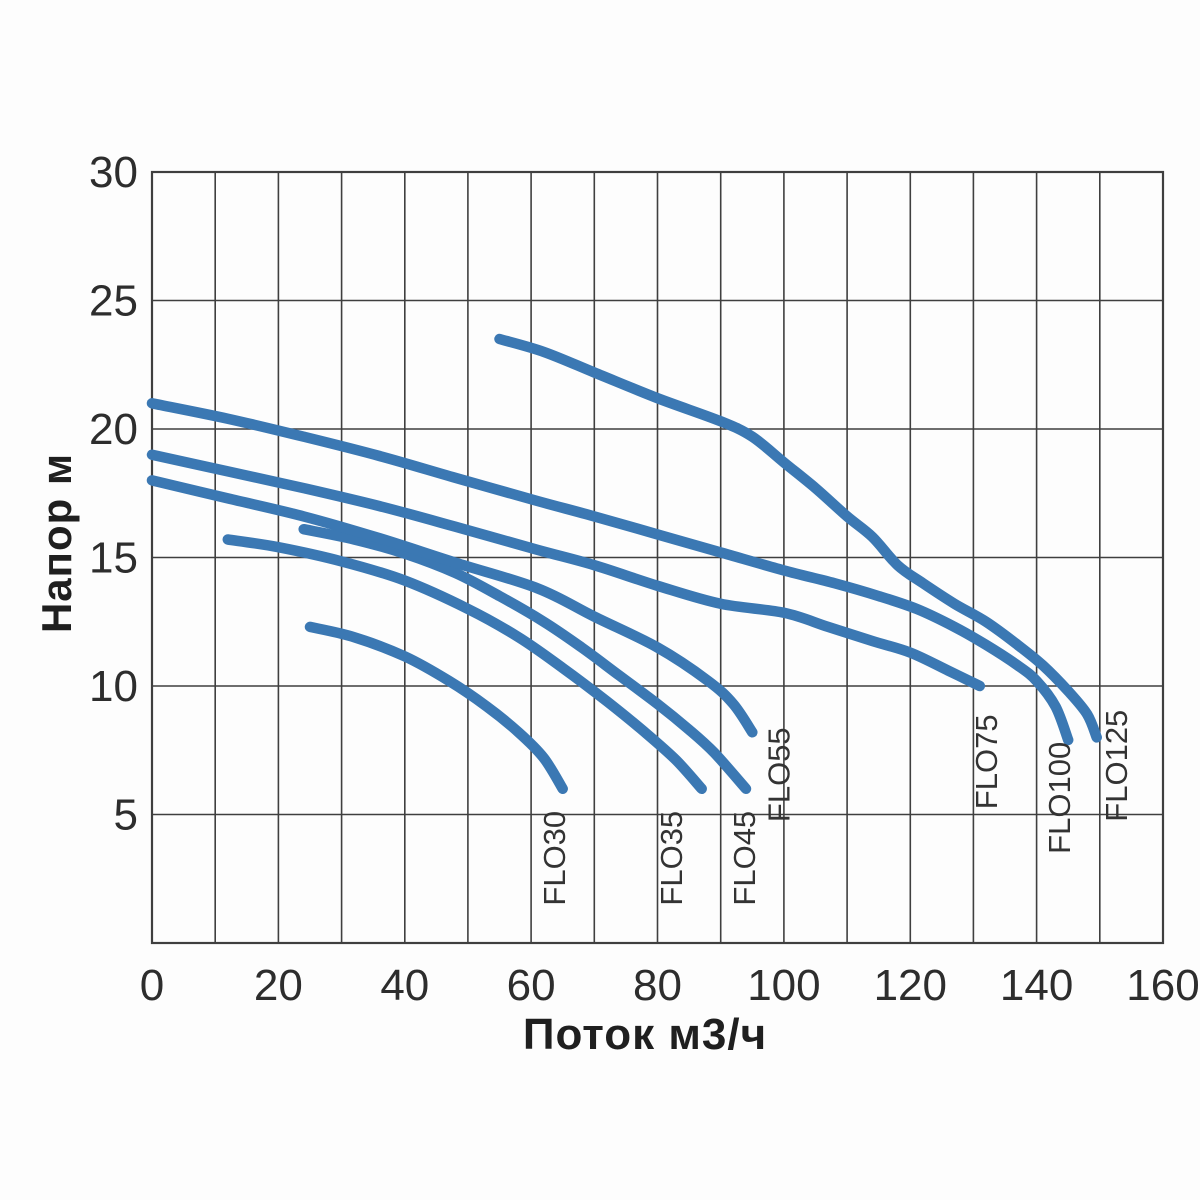  I want to click on curve-FLO55, so click(452, 606).